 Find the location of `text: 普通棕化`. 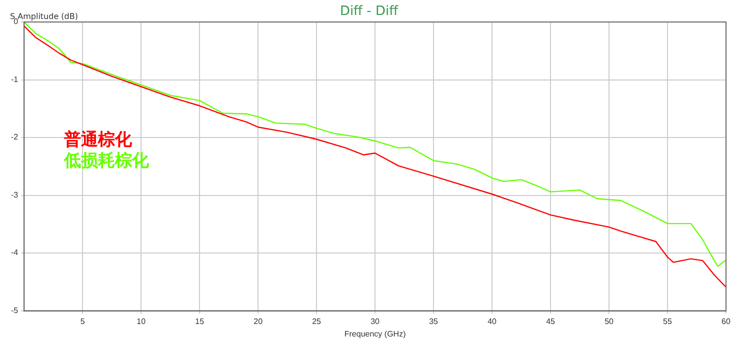

text: 普通棕化 is located at coordinates (98, 139).